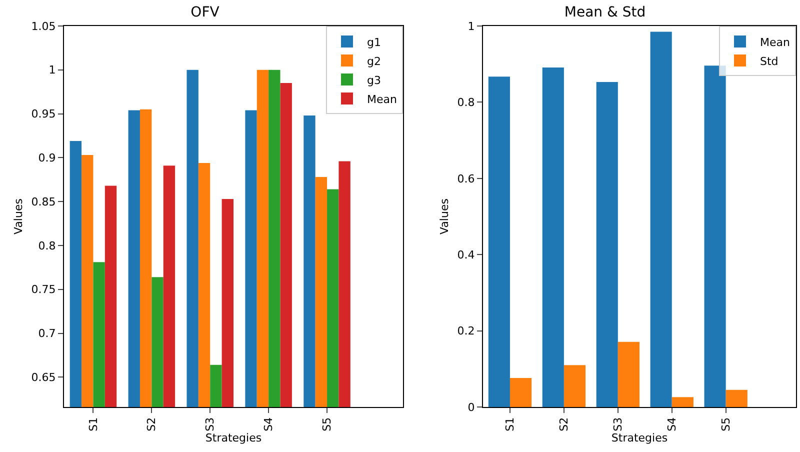 This screenshot has height=452, width=800. Describe the element at coordinates (205, 12) in the screenshot. I see `chart-title: OFV` at that location.